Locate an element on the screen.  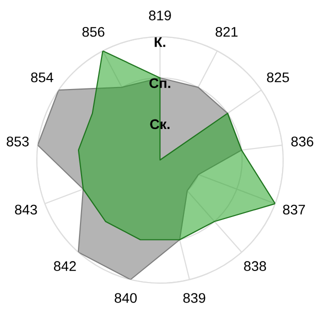
y-tick-label: Сп. is located at coordinates (159, 83).